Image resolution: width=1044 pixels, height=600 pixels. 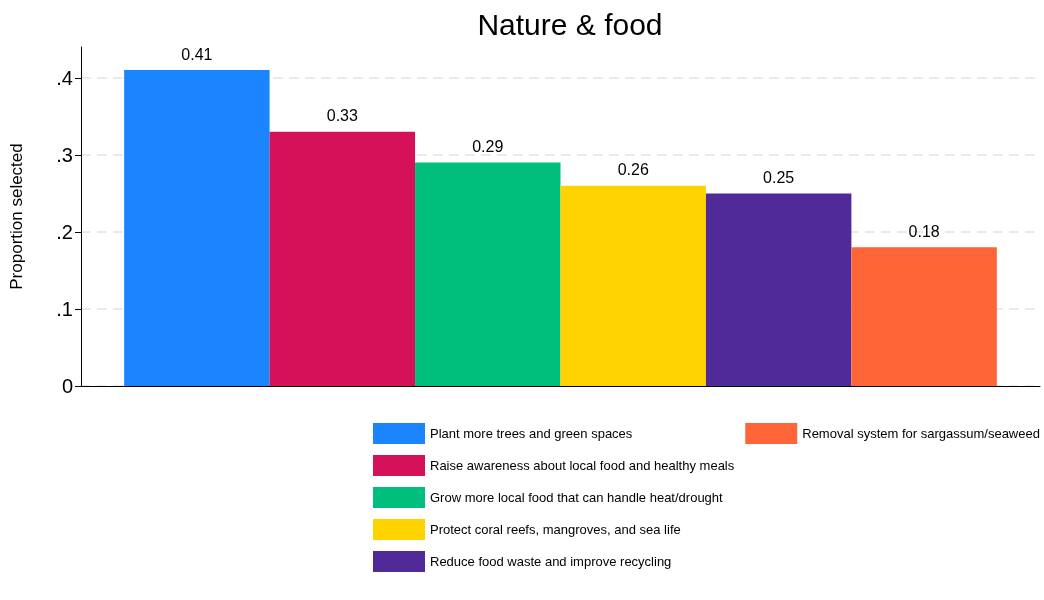 What do you see at coordinates (779, 177) in the screenshot?
I see `data-label: 0.25` at bounding box center [779, 177].